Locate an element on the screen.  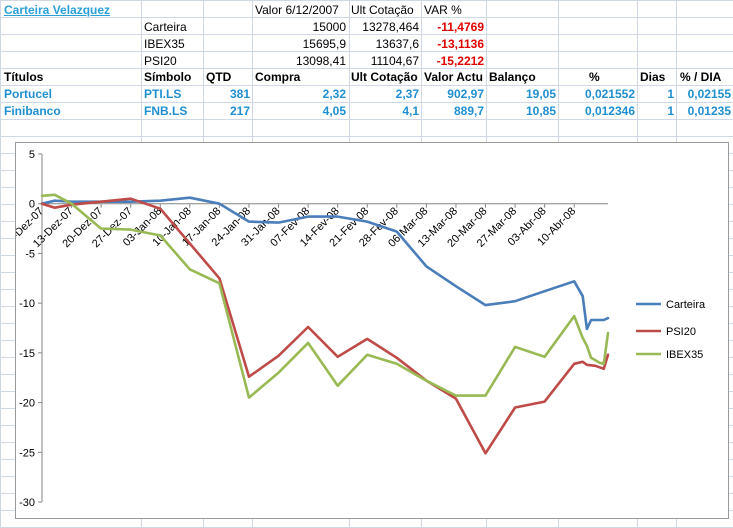
row-simbolo: FNB.LS is located at coordinates (166, 111).